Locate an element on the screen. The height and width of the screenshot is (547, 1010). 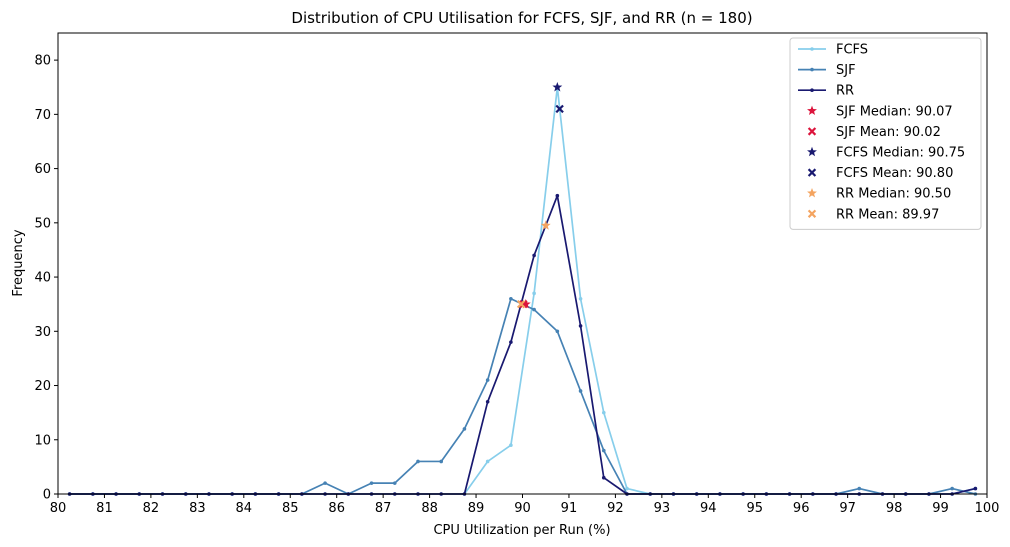
legend-box is located at coordinates (885, 133).